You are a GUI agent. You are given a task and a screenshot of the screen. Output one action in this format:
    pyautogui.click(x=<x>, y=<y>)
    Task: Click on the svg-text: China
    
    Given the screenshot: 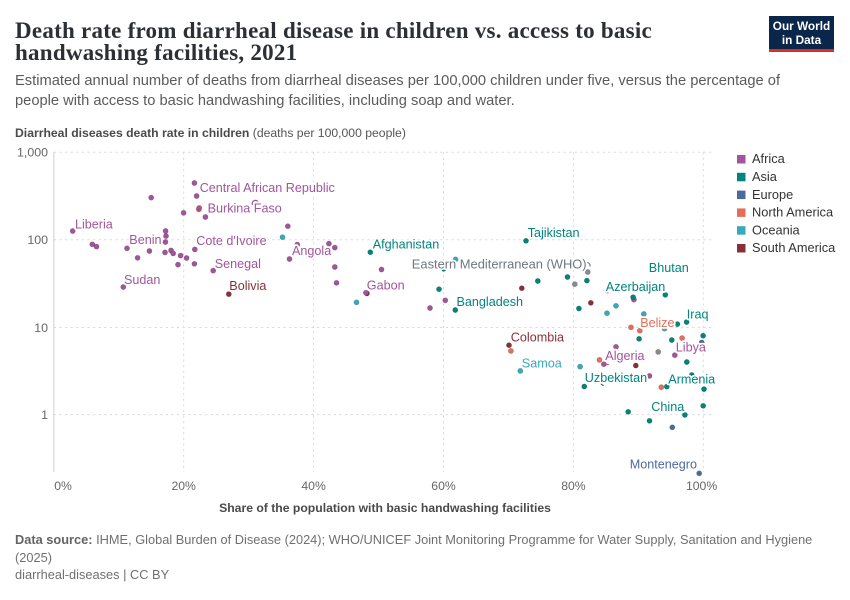 What is the action you would take?
    pyautogui.click(x=667, y=407)
    